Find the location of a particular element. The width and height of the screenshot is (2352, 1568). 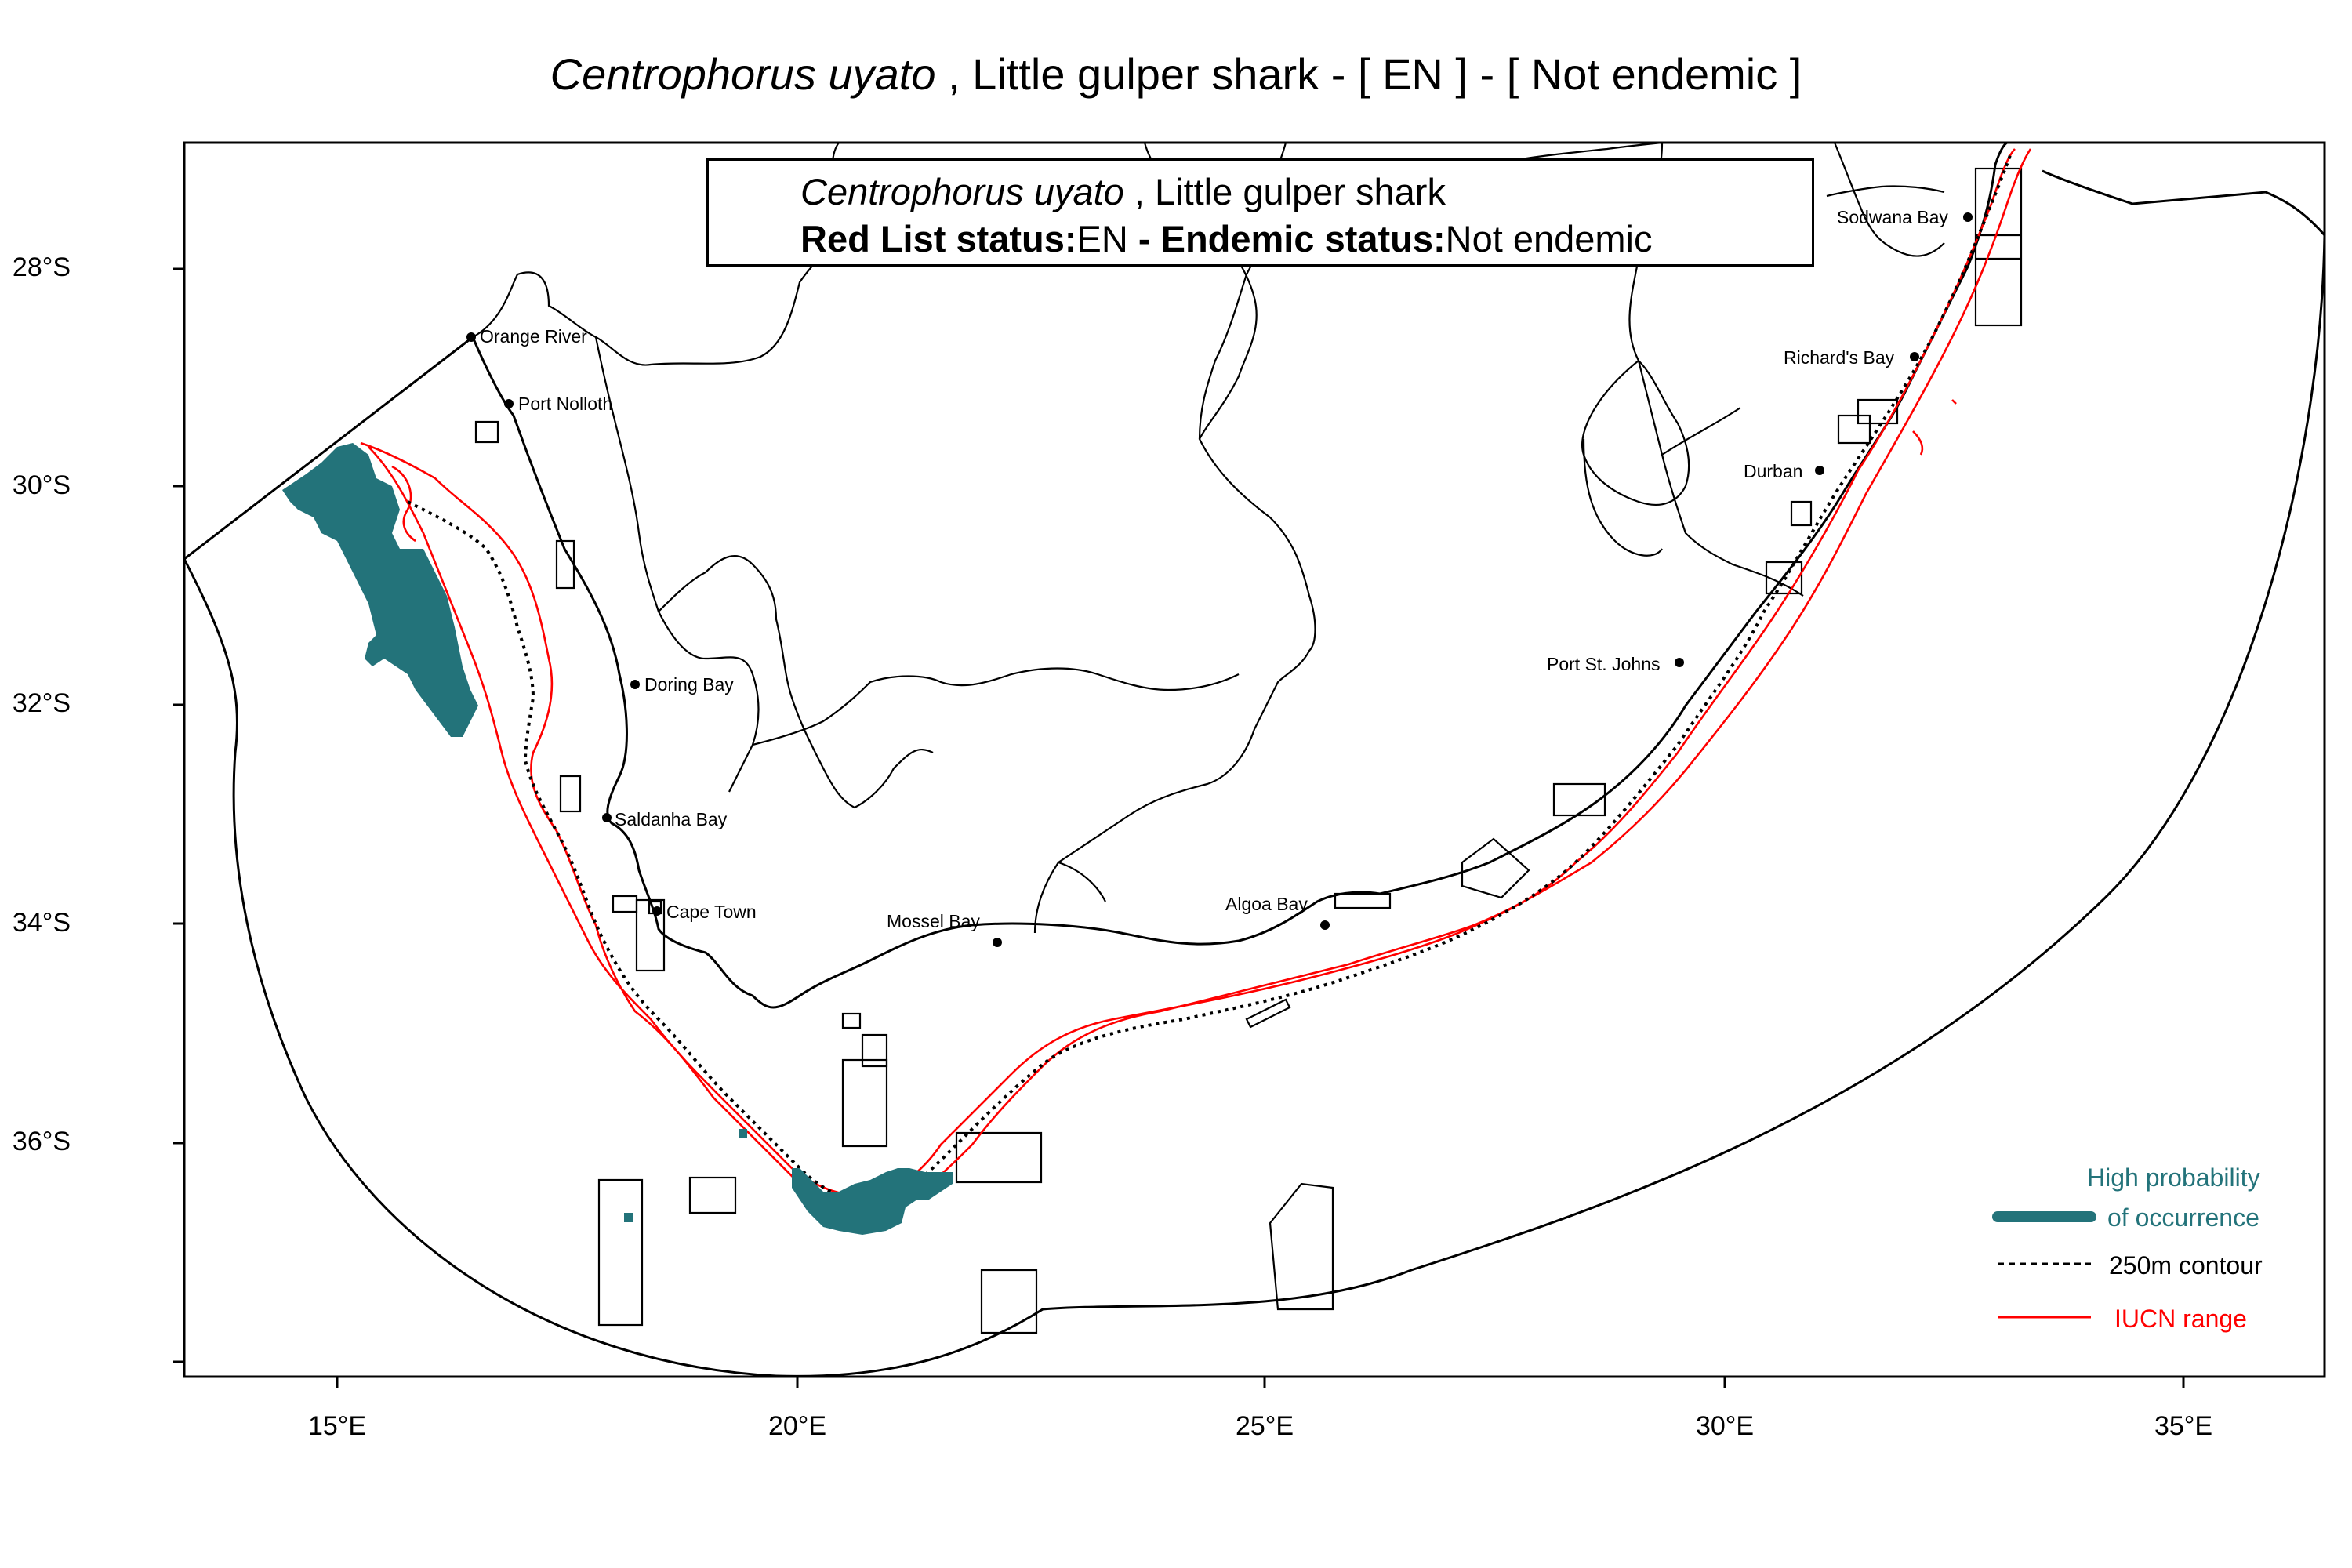

x-tick-20e: 20°E is located at coordinates (797, 1426).